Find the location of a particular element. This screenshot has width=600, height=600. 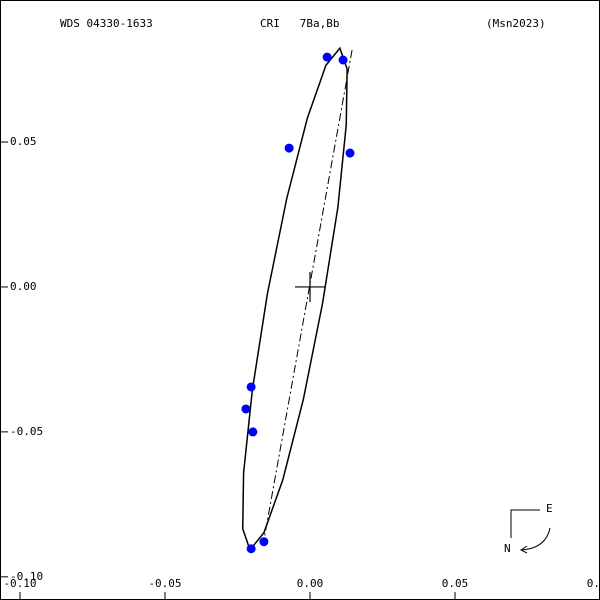

y-tick-label: -0.10 is located at coordinates (26, 576).